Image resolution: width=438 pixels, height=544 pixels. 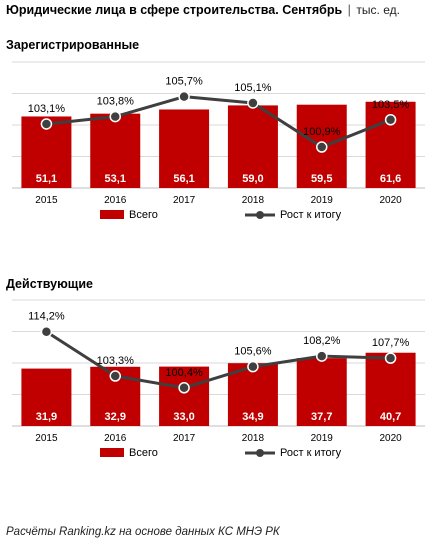 I want to click on growth-value-label: 103,1%, so click(x=47, y=109).